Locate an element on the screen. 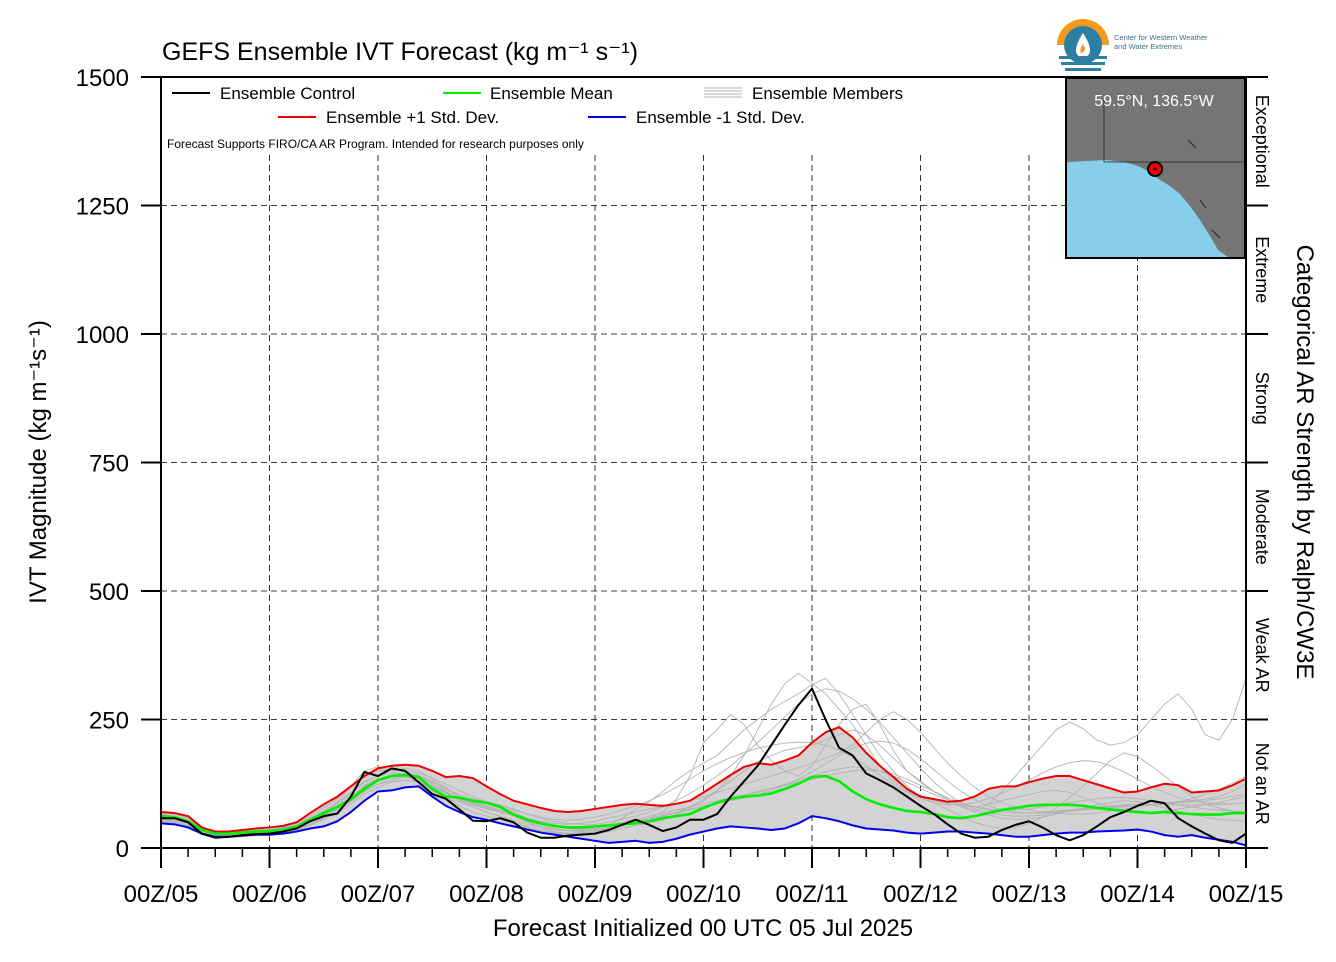  y-axis-title: IVT Magnitude (kg m⁻¹s⁻¹) is located at coordinates (38, 462).